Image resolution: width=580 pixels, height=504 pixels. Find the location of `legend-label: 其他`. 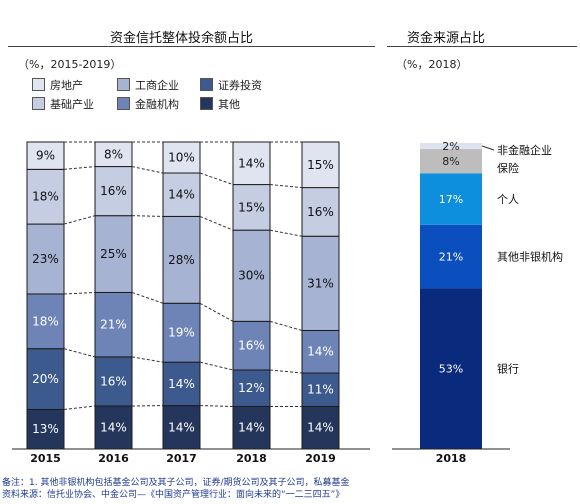

legend-label: 其他 is located at coordinates (229, 104).